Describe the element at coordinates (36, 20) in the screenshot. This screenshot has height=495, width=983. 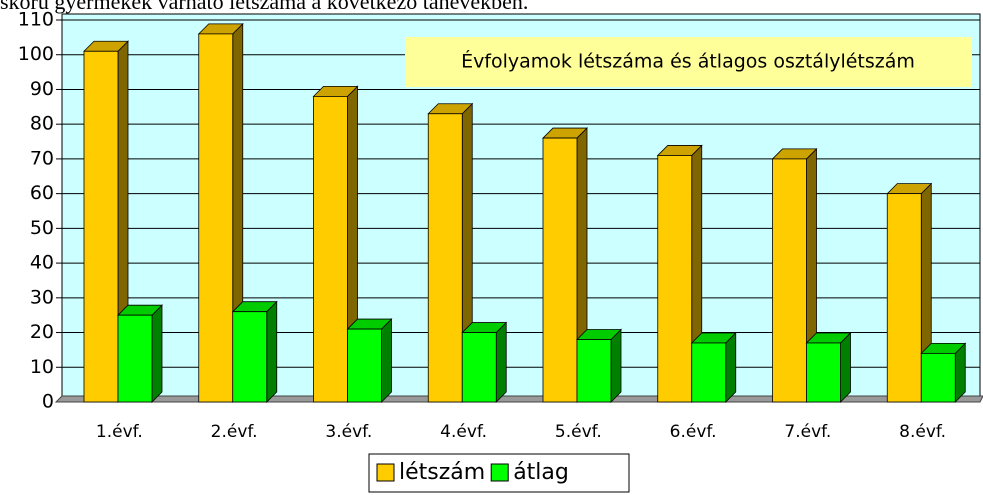
I see `y-tick-label: 110` at that location.